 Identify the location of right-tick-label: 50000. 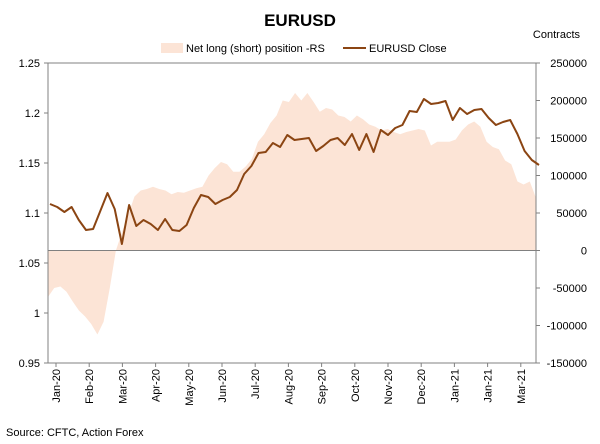
(571, 214).